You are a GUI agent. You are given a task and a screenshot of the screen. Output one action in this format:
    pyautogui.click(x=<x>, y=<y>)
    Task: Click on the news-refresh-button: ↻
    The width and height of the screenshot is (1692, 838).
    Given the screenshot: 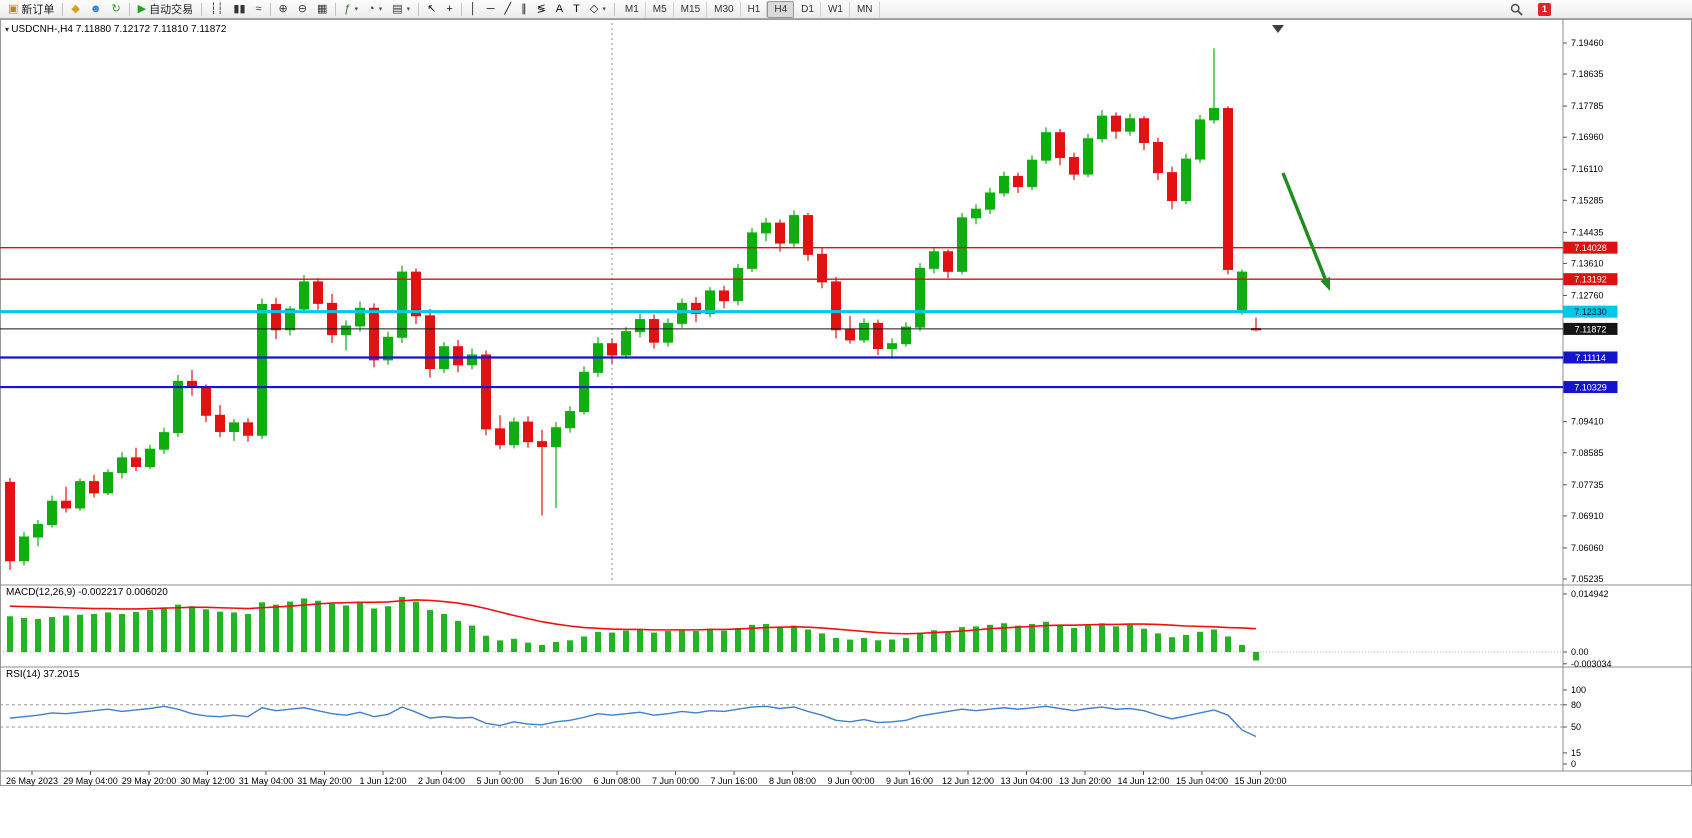 What is the action you would take?
    pyautogui.click(x=115, y=9)
    